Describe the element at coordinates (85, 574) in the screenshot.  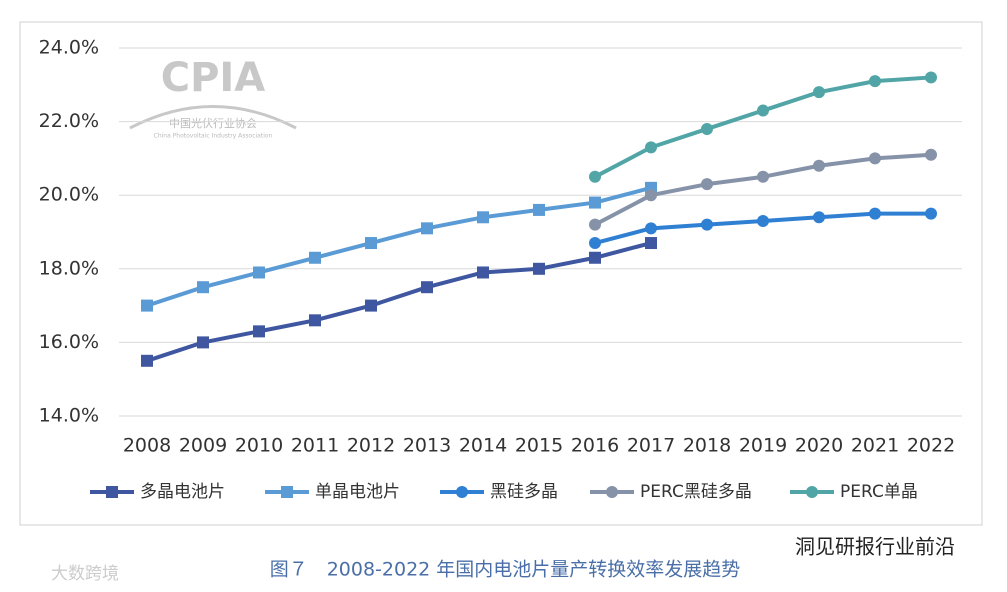
I see `watermark-left: 大数跨境` at that location.